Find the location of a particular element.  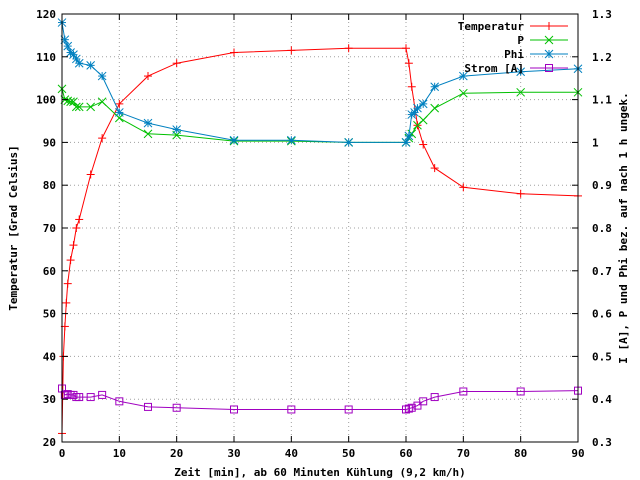

legend-label: Strom [A] is located at coordinates (494, 68).